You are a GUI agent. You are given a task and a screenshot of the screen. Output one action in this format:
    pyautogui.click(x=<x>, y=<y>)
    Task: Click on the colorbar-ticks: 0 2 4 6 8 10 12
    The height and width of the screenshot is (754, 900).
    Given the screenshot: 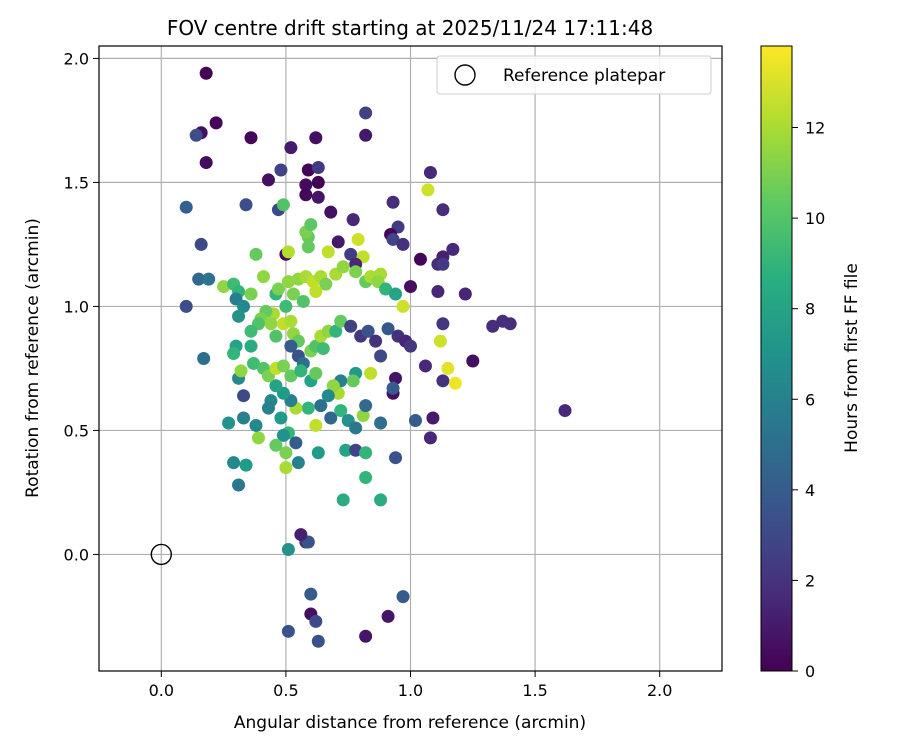 What is the action you would take?
    pyautogui.click(x=808, y=400)
    